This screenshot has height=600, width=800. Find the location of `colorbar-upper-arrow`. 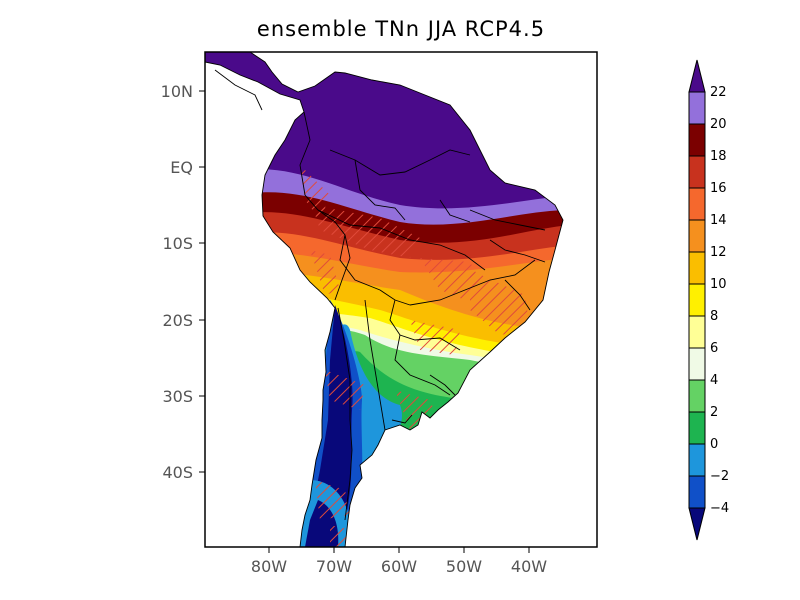

colorbar-upper-arrow is located at coordinates (697, 76).